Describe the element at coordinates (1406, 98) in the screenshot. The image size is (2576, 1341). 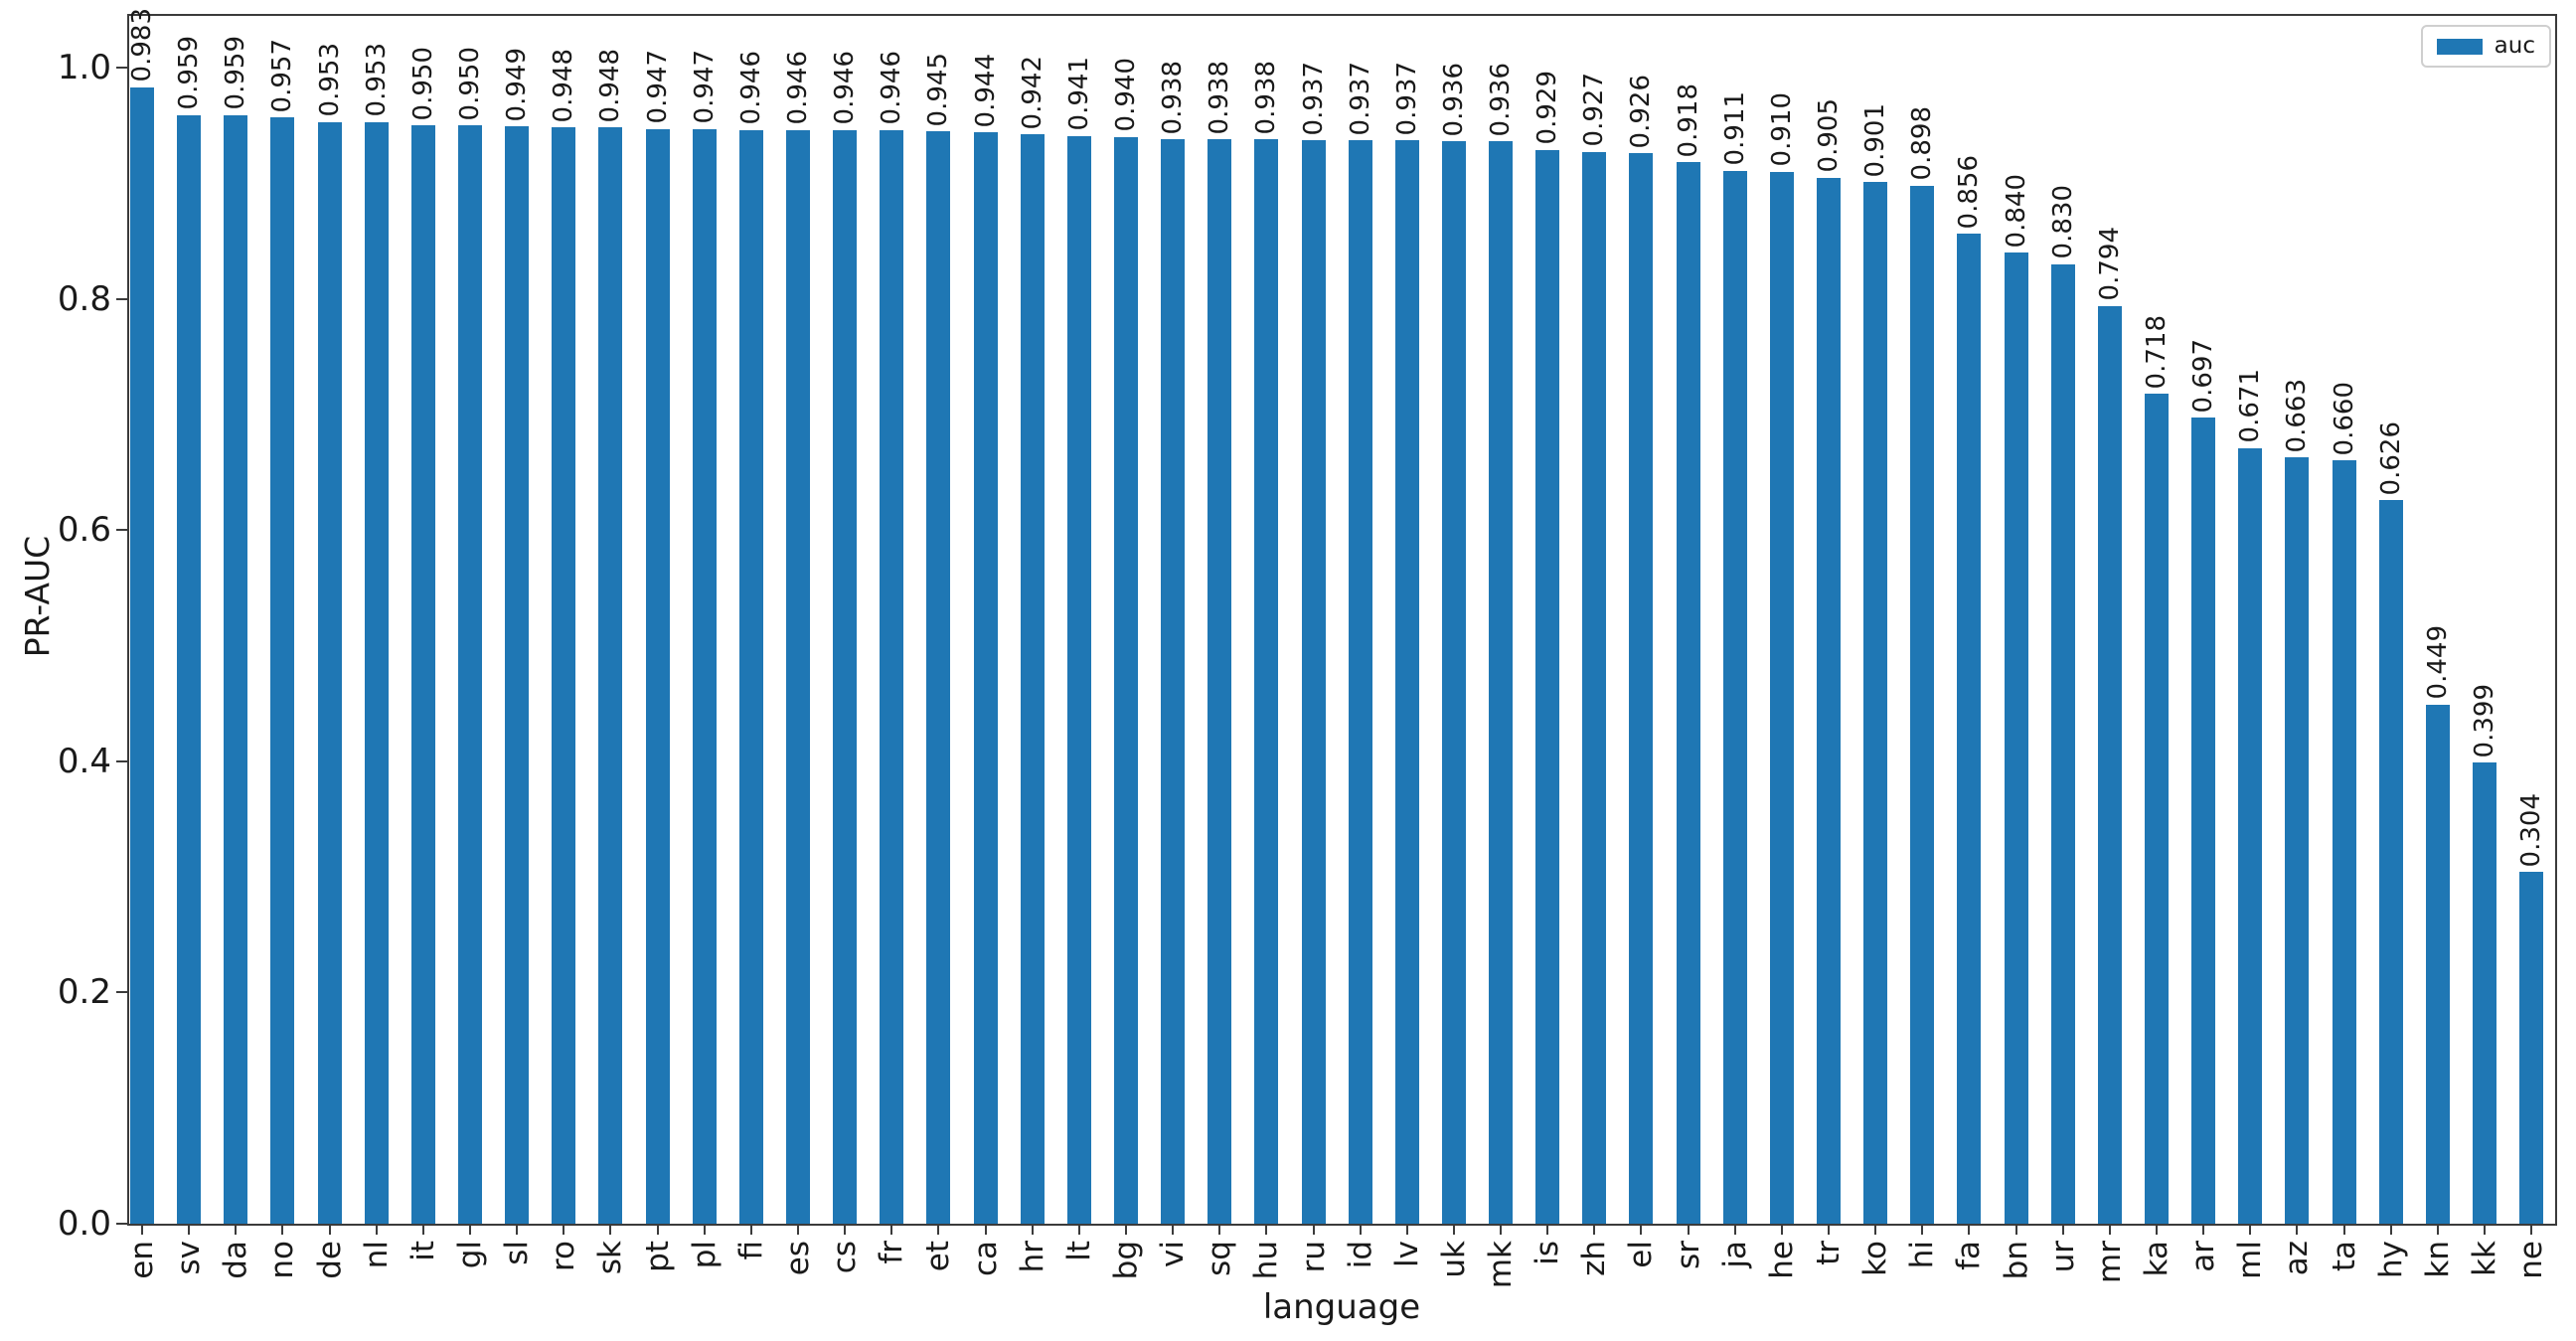
I see `value-label-lv: 0.937` at that location.